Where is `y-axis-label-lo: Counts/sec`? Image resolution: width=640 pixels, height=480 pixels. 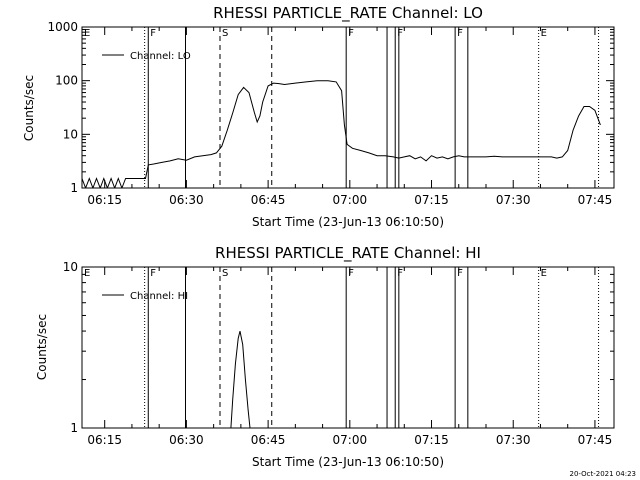 y-axis-label-lo: Counts/sec is located at coordinates (29, 108).